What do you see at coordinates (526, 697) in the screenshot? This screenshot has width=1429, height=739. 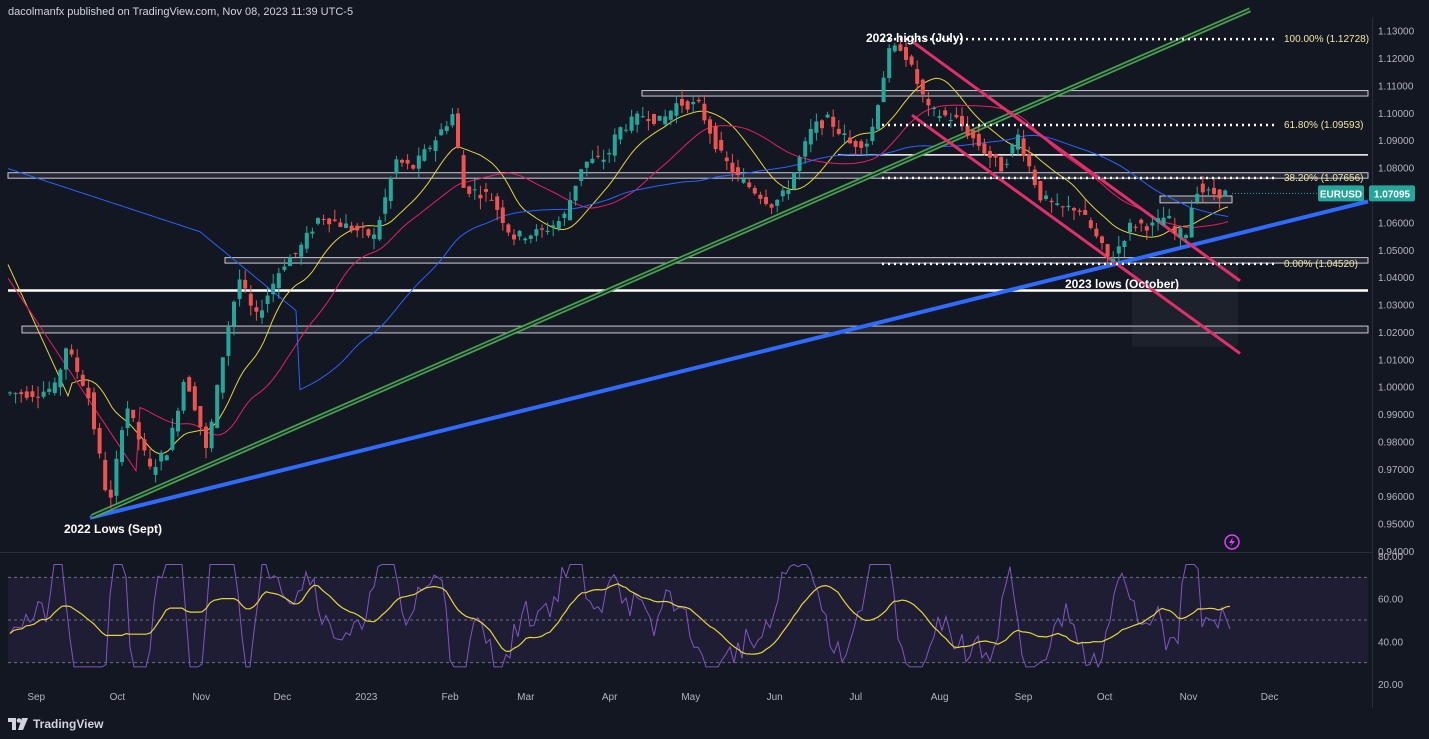 I see `time-tick: Mar` at bounding box center [526, 697].